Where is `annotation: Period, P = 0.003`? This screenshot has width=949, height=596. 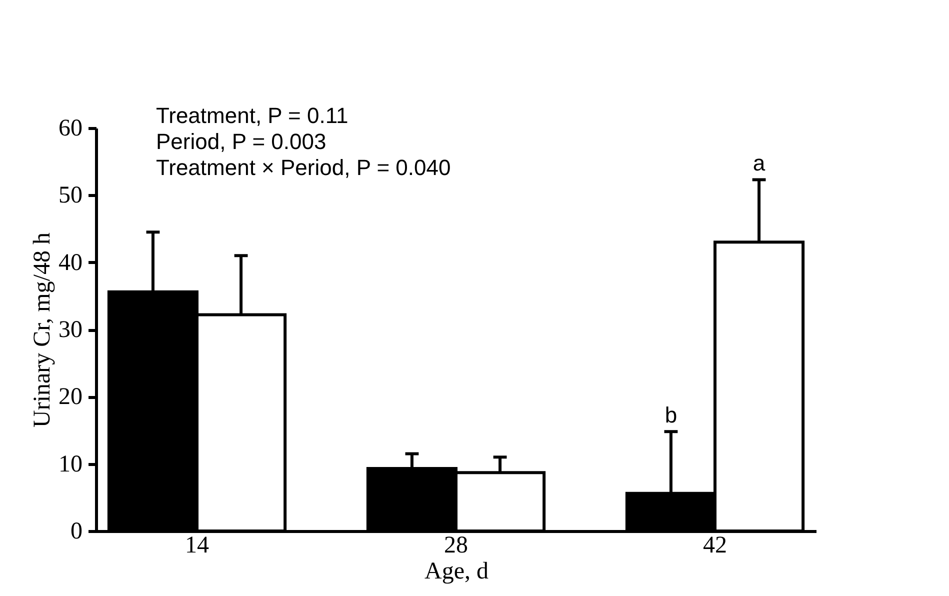
annotation: Period, P = 0.003 is located at coordinates (241, 141).